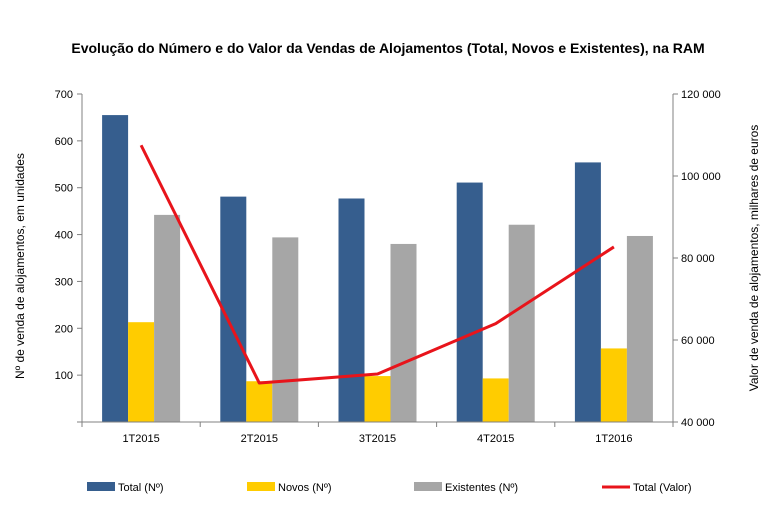 Image resolution: width=783 pixels, height=518 pixels. What do you see at coordinates (305, 488) in the screenshot?
I see `legend-label-2: Novos (Nº)` at bounding box center [305, 488].